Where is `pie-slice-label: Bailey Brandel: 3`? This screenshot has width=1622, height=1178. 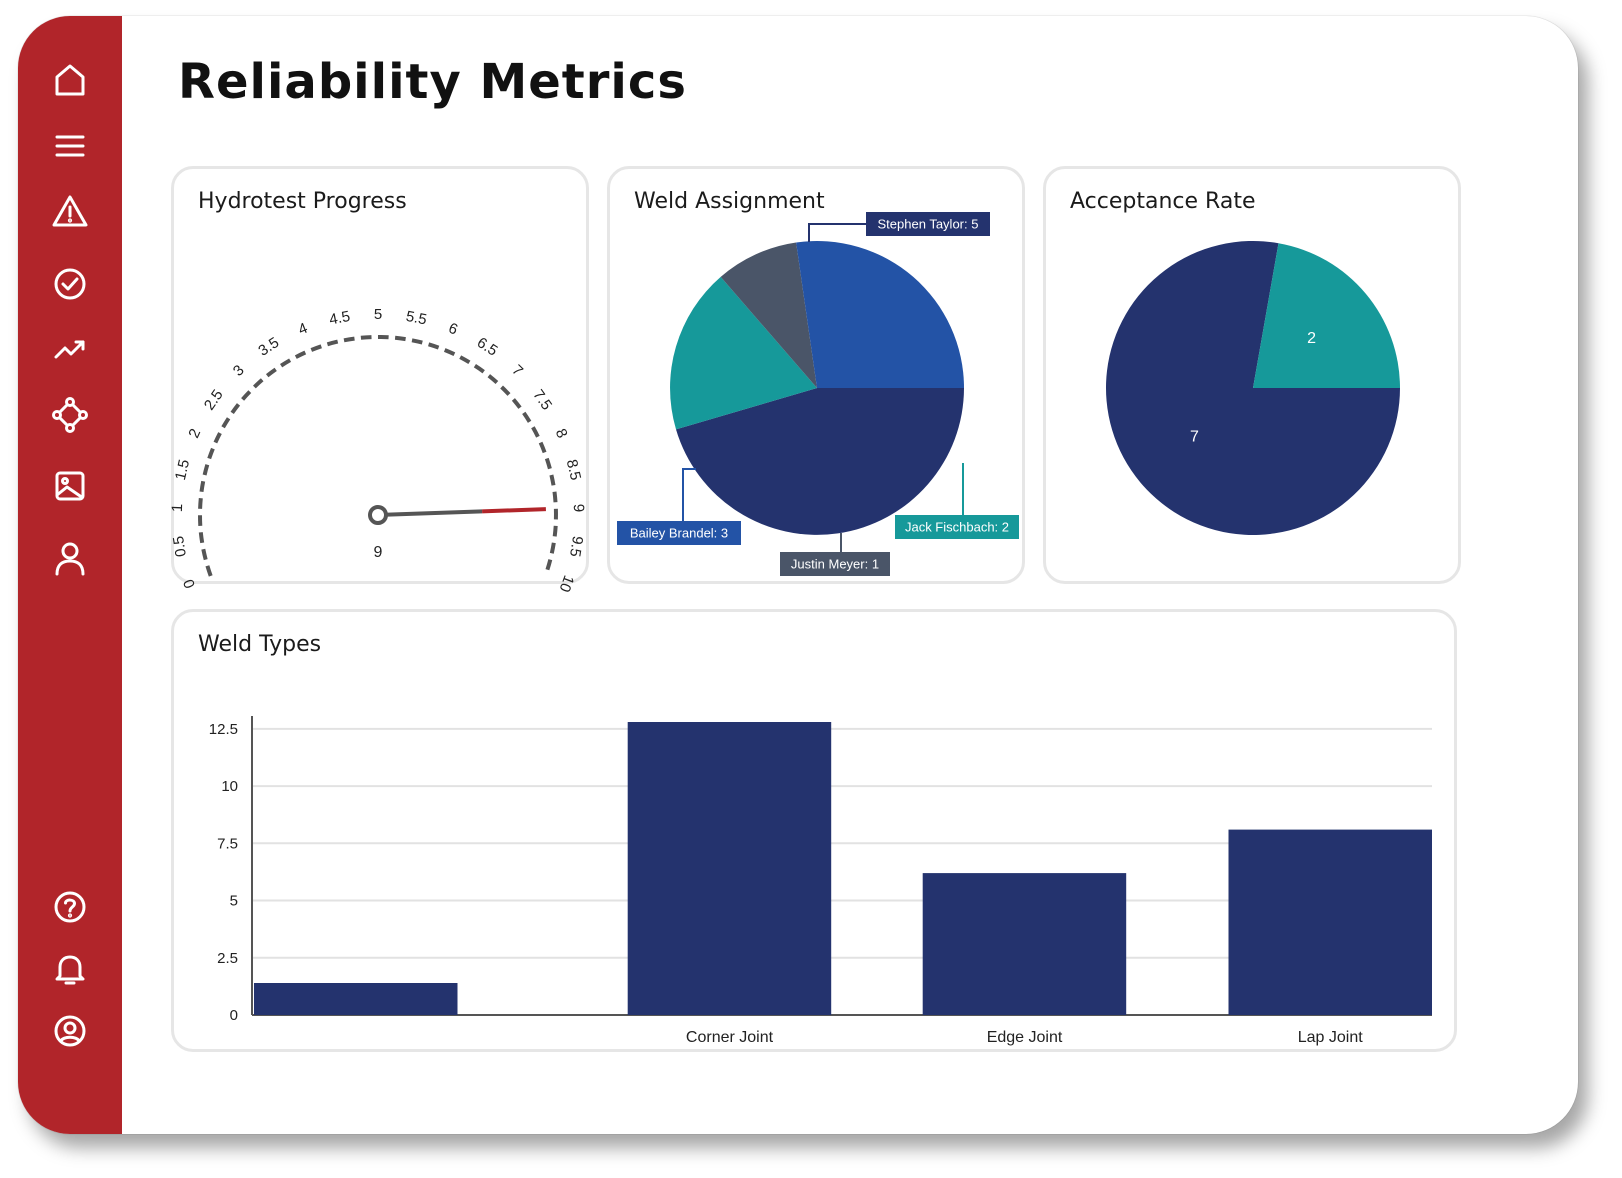
pie-slice-label: Bailey Brandel: 3 is located at coordinates (679, 532).